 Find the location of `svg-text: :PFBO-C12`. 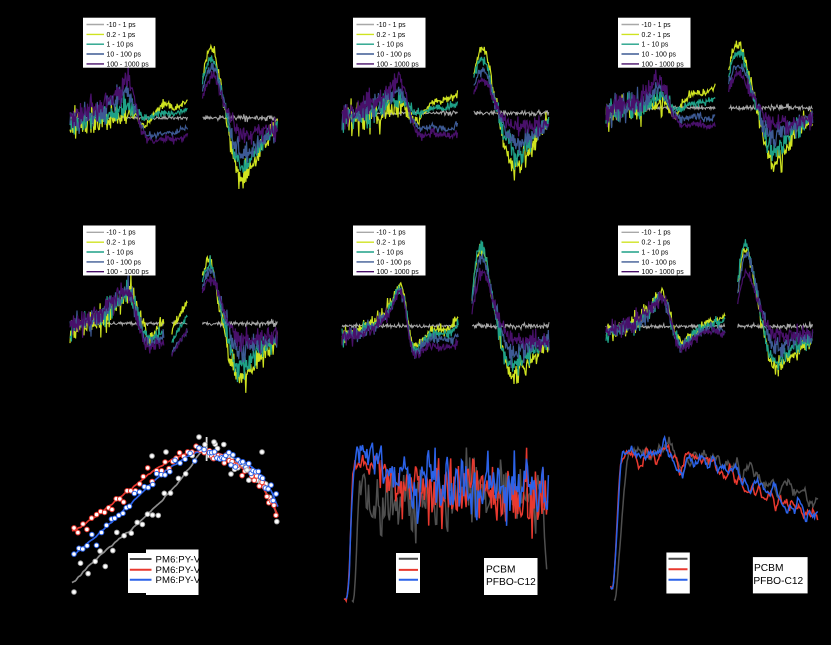

svg-text: :PFBO-C12 is located at coordinates (777, 581).